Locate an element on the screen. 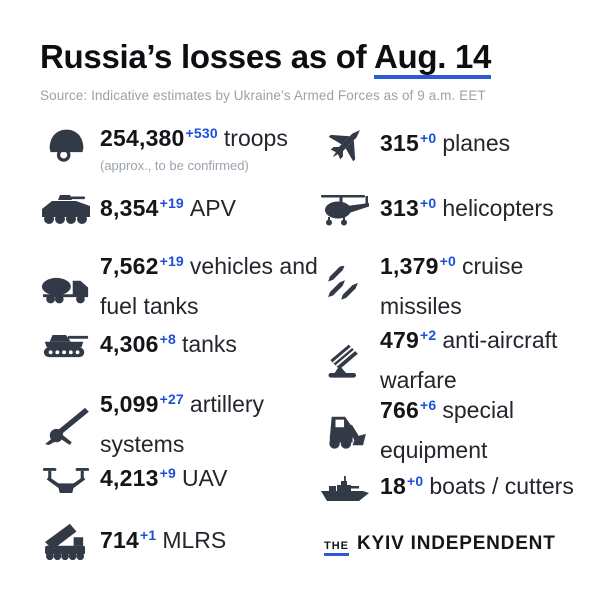  stat-row-cruise-missiles: 1,379+0 cruise missiles is located at coordinates (452, 288).